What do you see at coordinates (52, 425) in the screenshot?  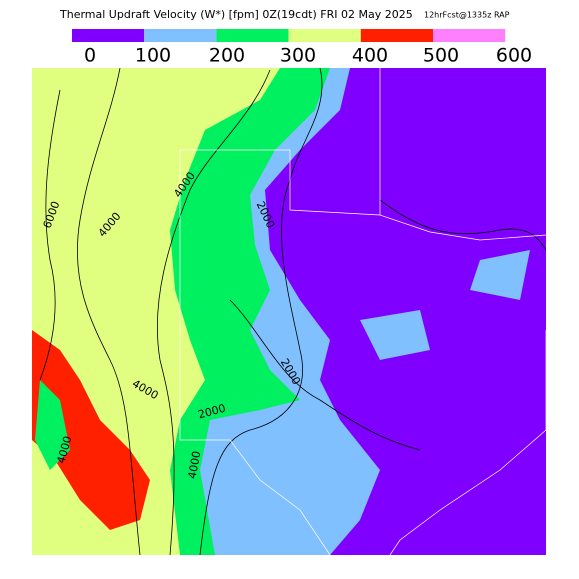 I see `green-area` at bounding box center [52, 425].